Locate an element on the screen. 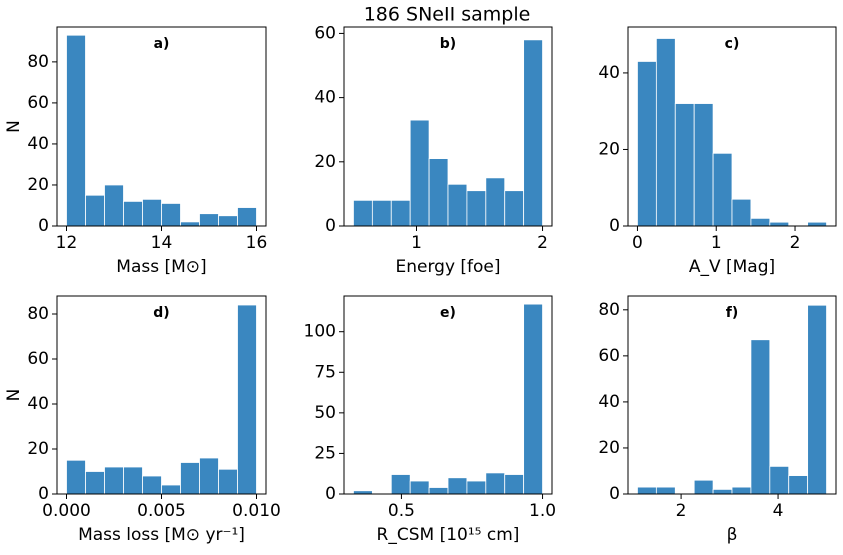 This screenshot has height=555, width=843. x-tick-label: 0 is located at coordinates (637, 243).